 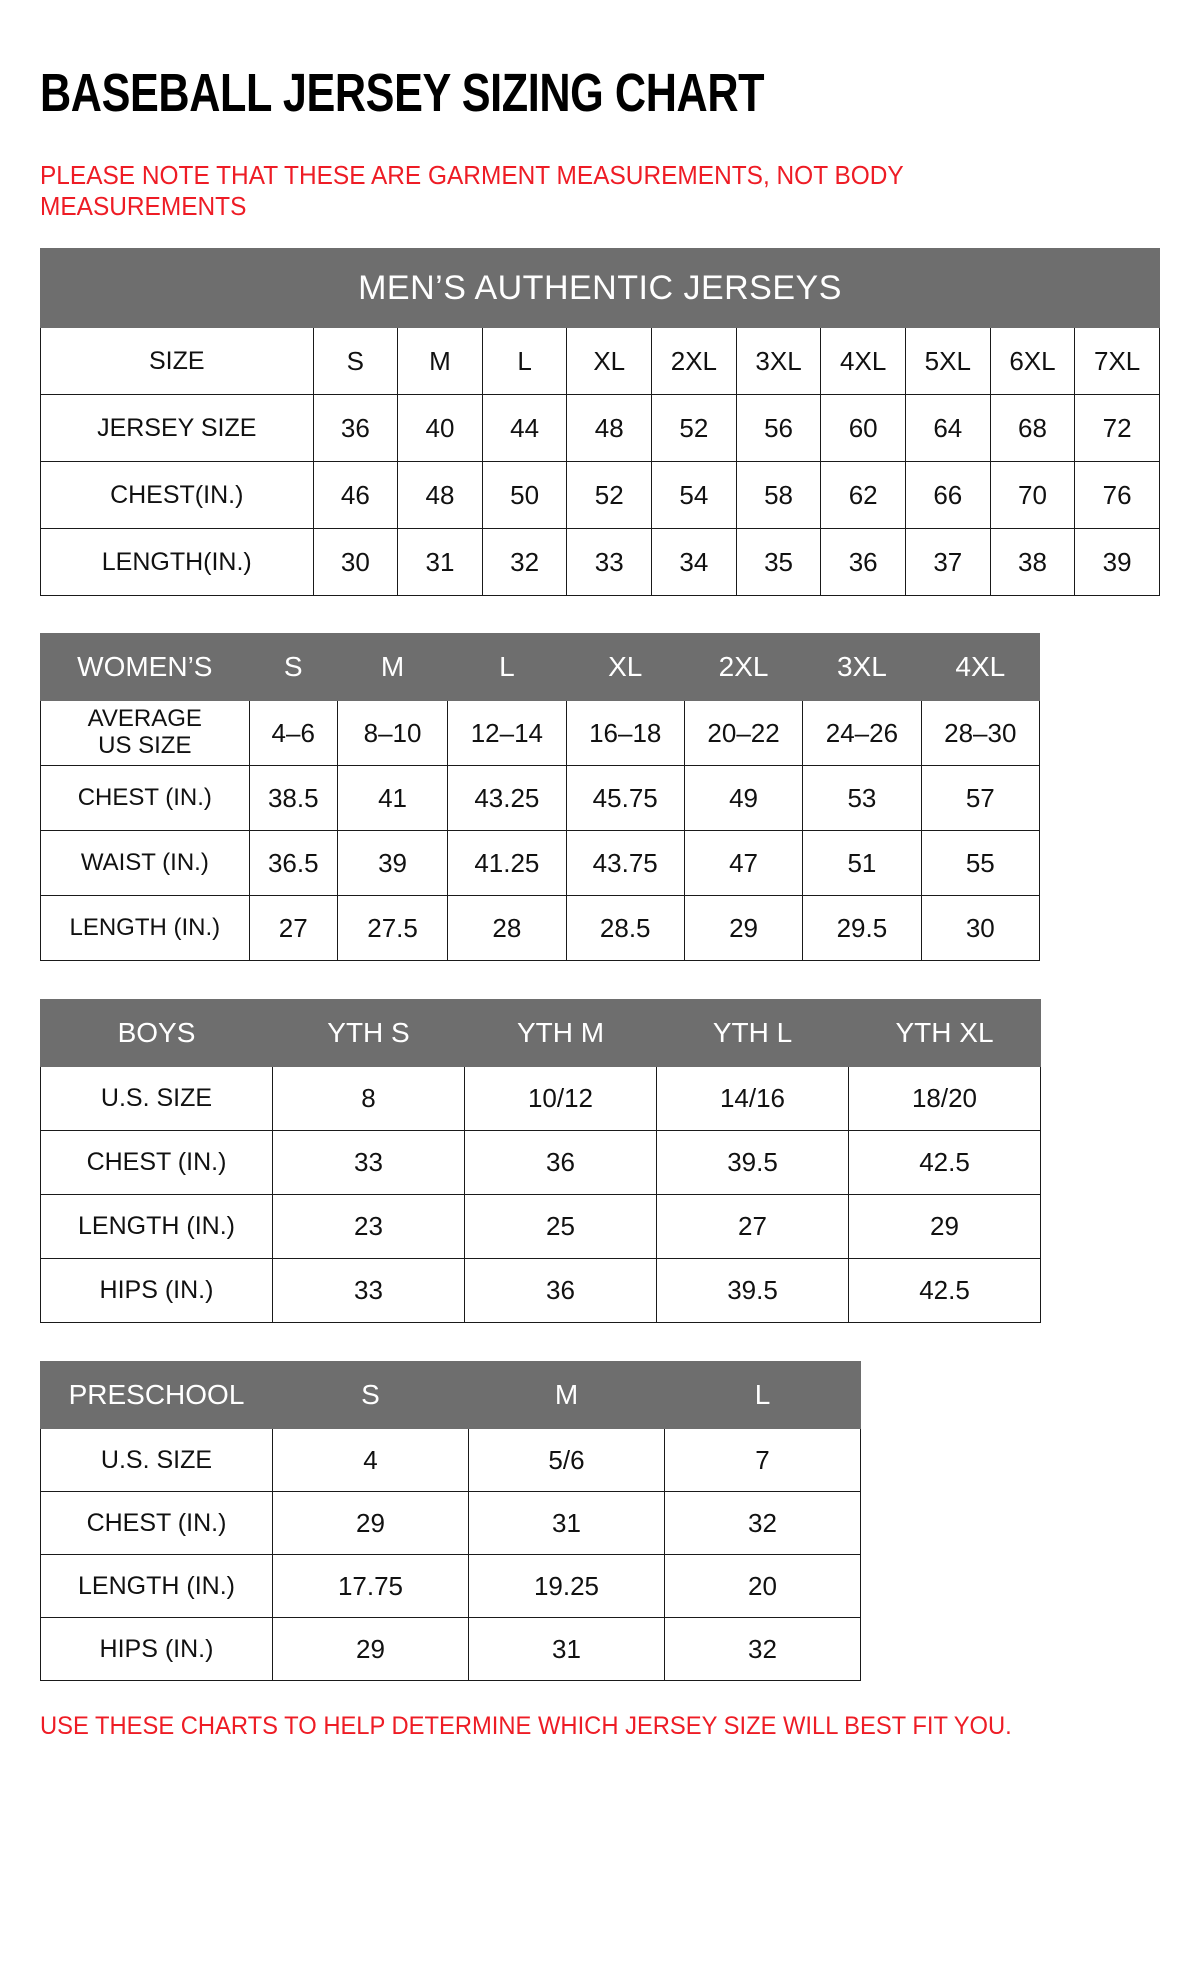 I want to click on boys-col-1: YTH S, so click(x=368, y=1033).